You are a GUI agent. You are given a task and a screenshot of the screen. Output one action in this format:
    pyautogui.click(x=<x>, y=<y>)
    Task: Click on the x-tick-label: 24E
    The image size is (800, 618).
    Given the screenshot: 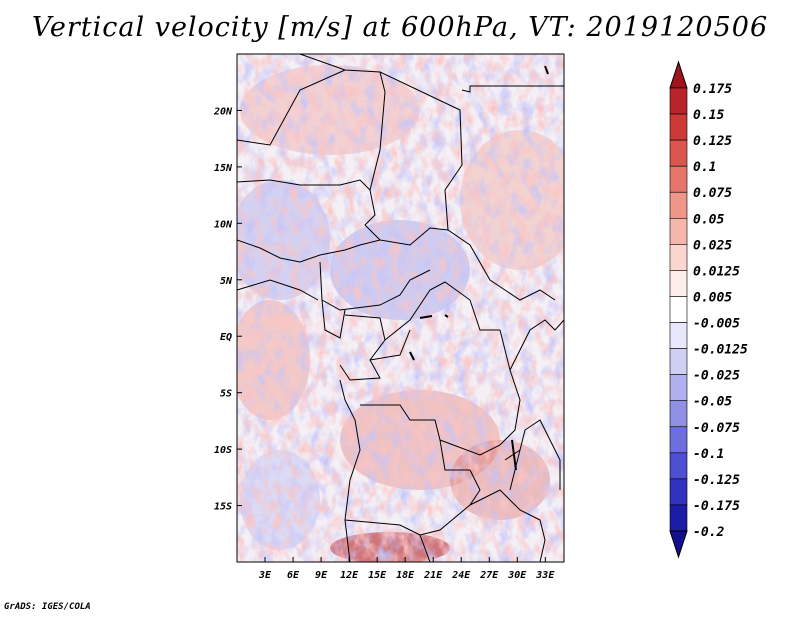 What is the action you would take?
    pyautogui.click(x=461, y=575)
    